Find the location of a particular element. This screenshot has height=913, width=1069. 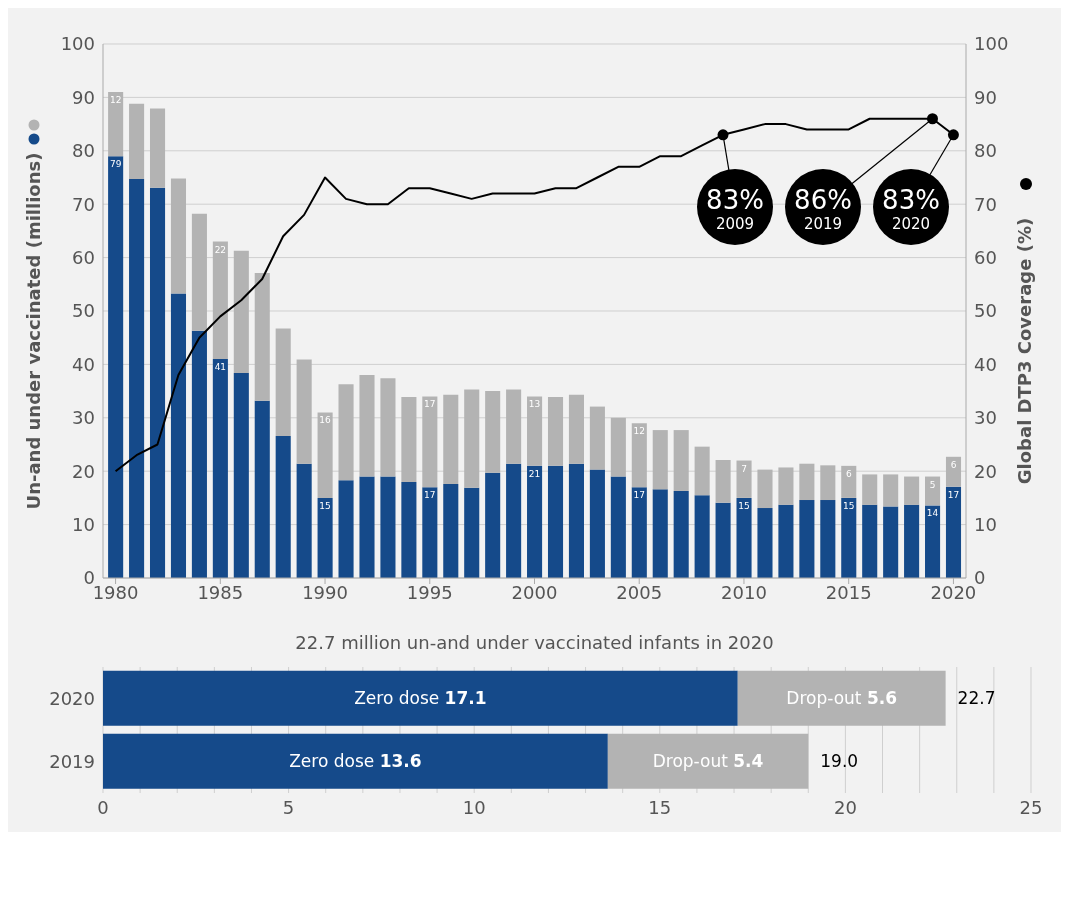

y-tick-label: 50 is located at coordinates (83, 311).